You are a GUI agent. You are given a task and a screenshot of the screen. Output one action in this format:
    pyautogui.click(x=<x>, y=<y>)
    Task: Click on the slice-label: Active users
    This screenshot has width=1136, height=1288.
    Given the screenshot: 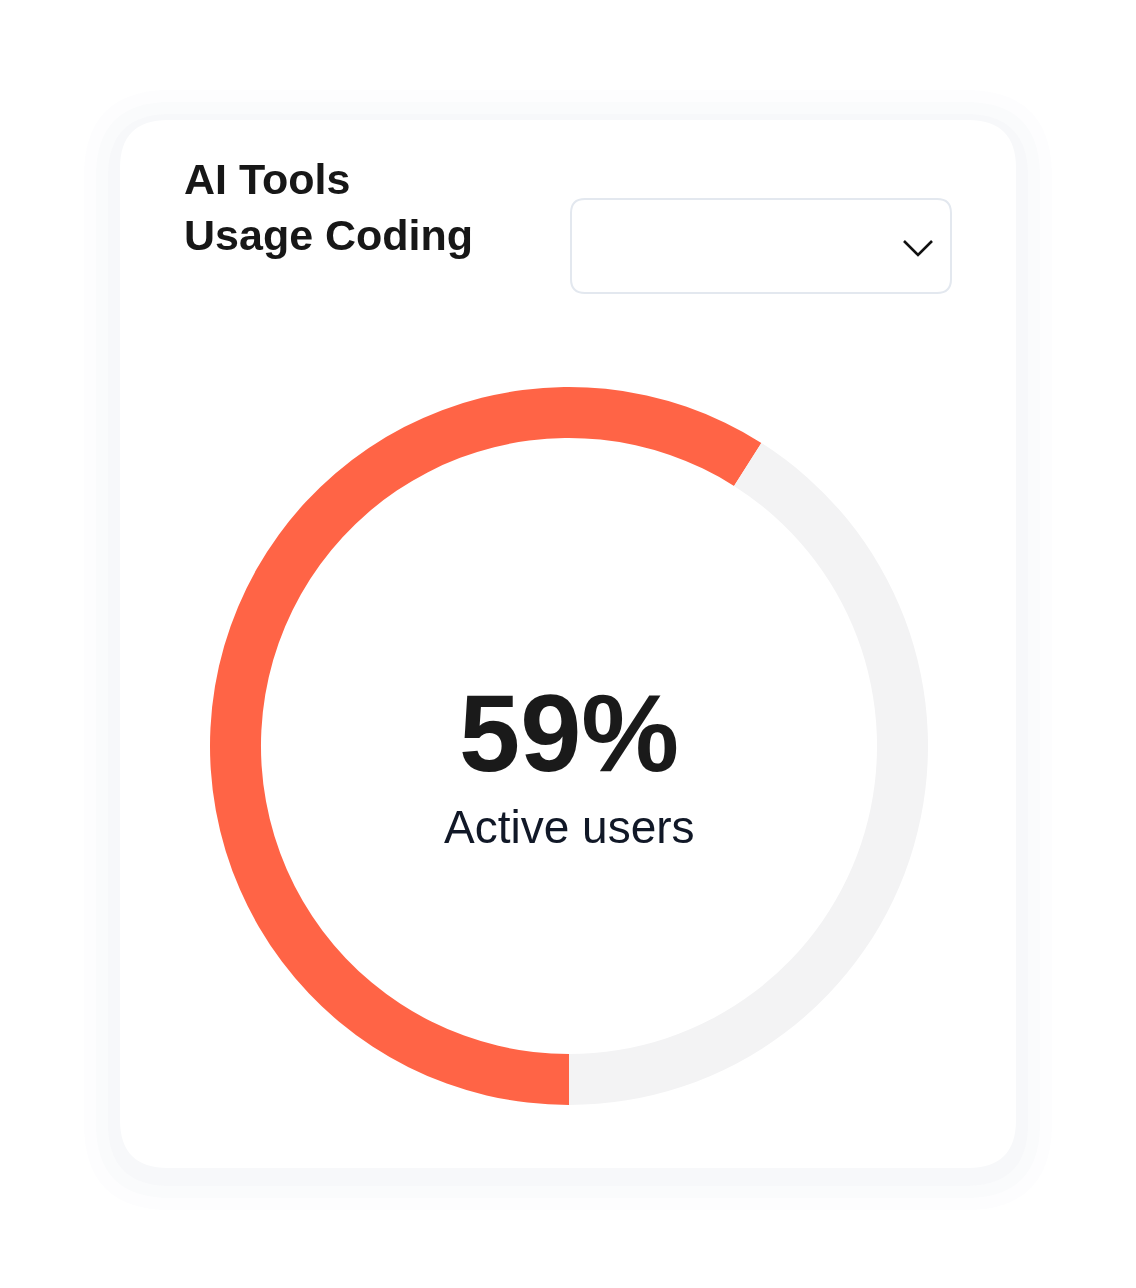 What is the action you would take?
    pyautogui.click(x=569, y=827)
    